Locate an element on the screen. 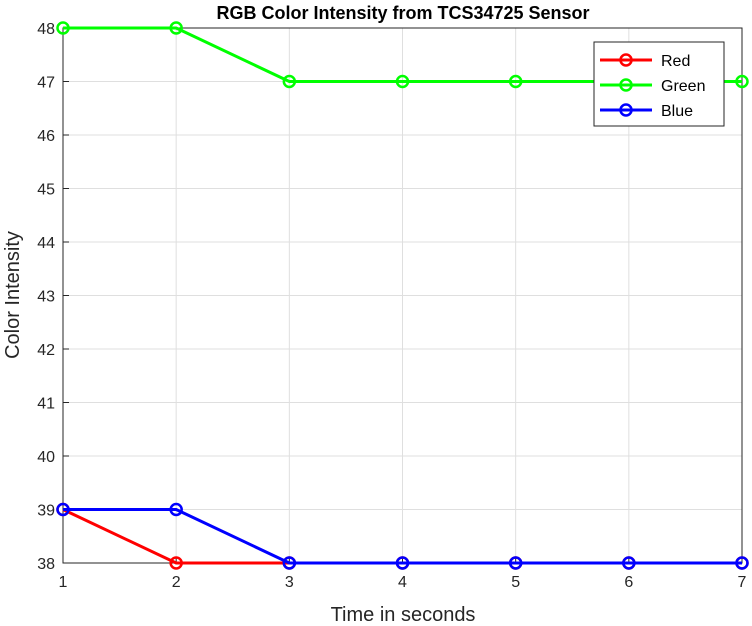 The width and height of the screenshot is (752, 626). legend-label: Red is located at coordinates (675, 61).